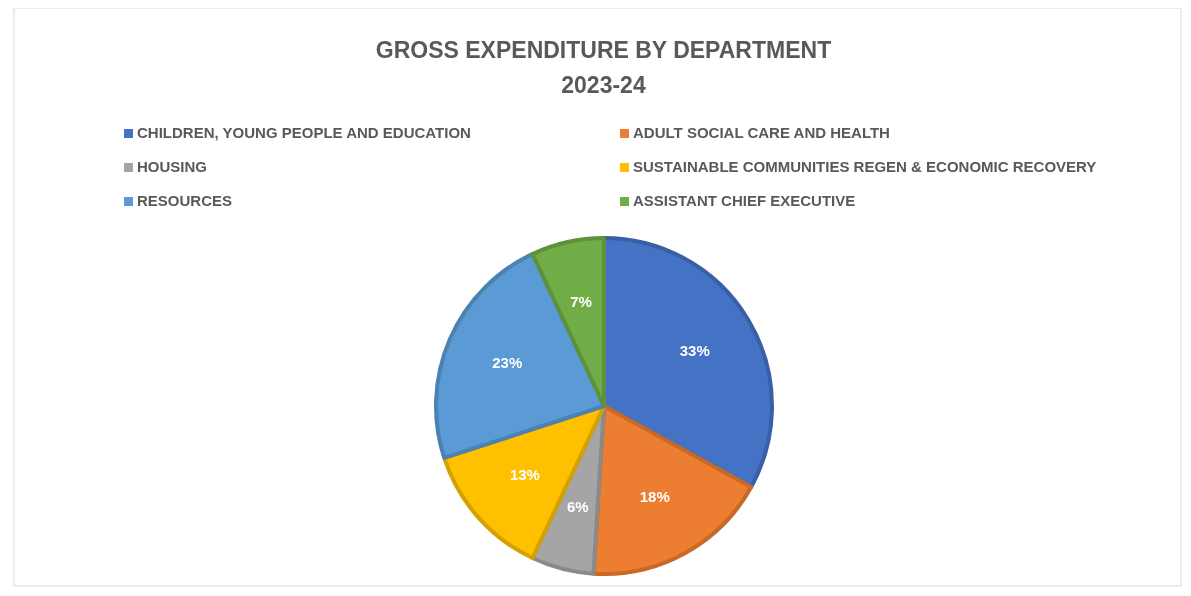  I want to click on legend-label: HOUSING, so click(172, 166).